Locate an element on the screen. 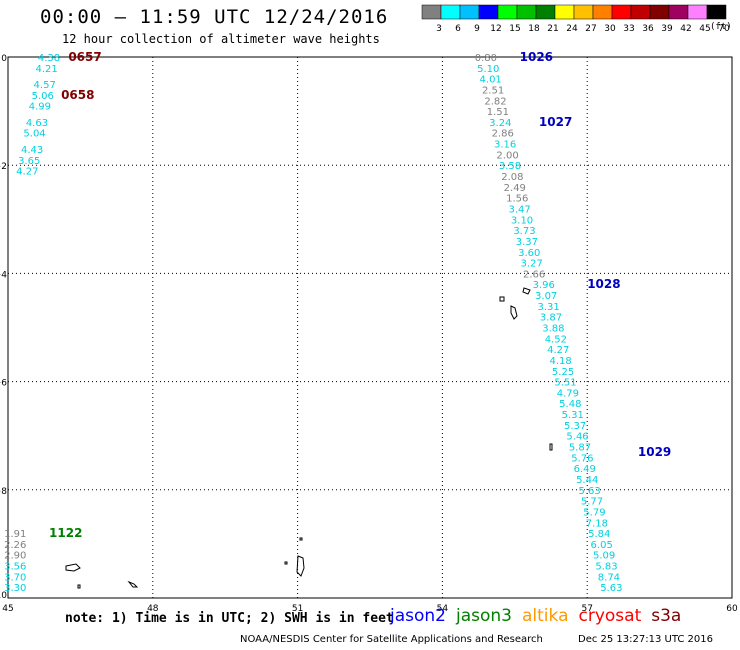  color-scale: 3 6 9 12 15 18 21 24 27 30 33 36 39 42 45 70 is located at coordinates (575, 19).